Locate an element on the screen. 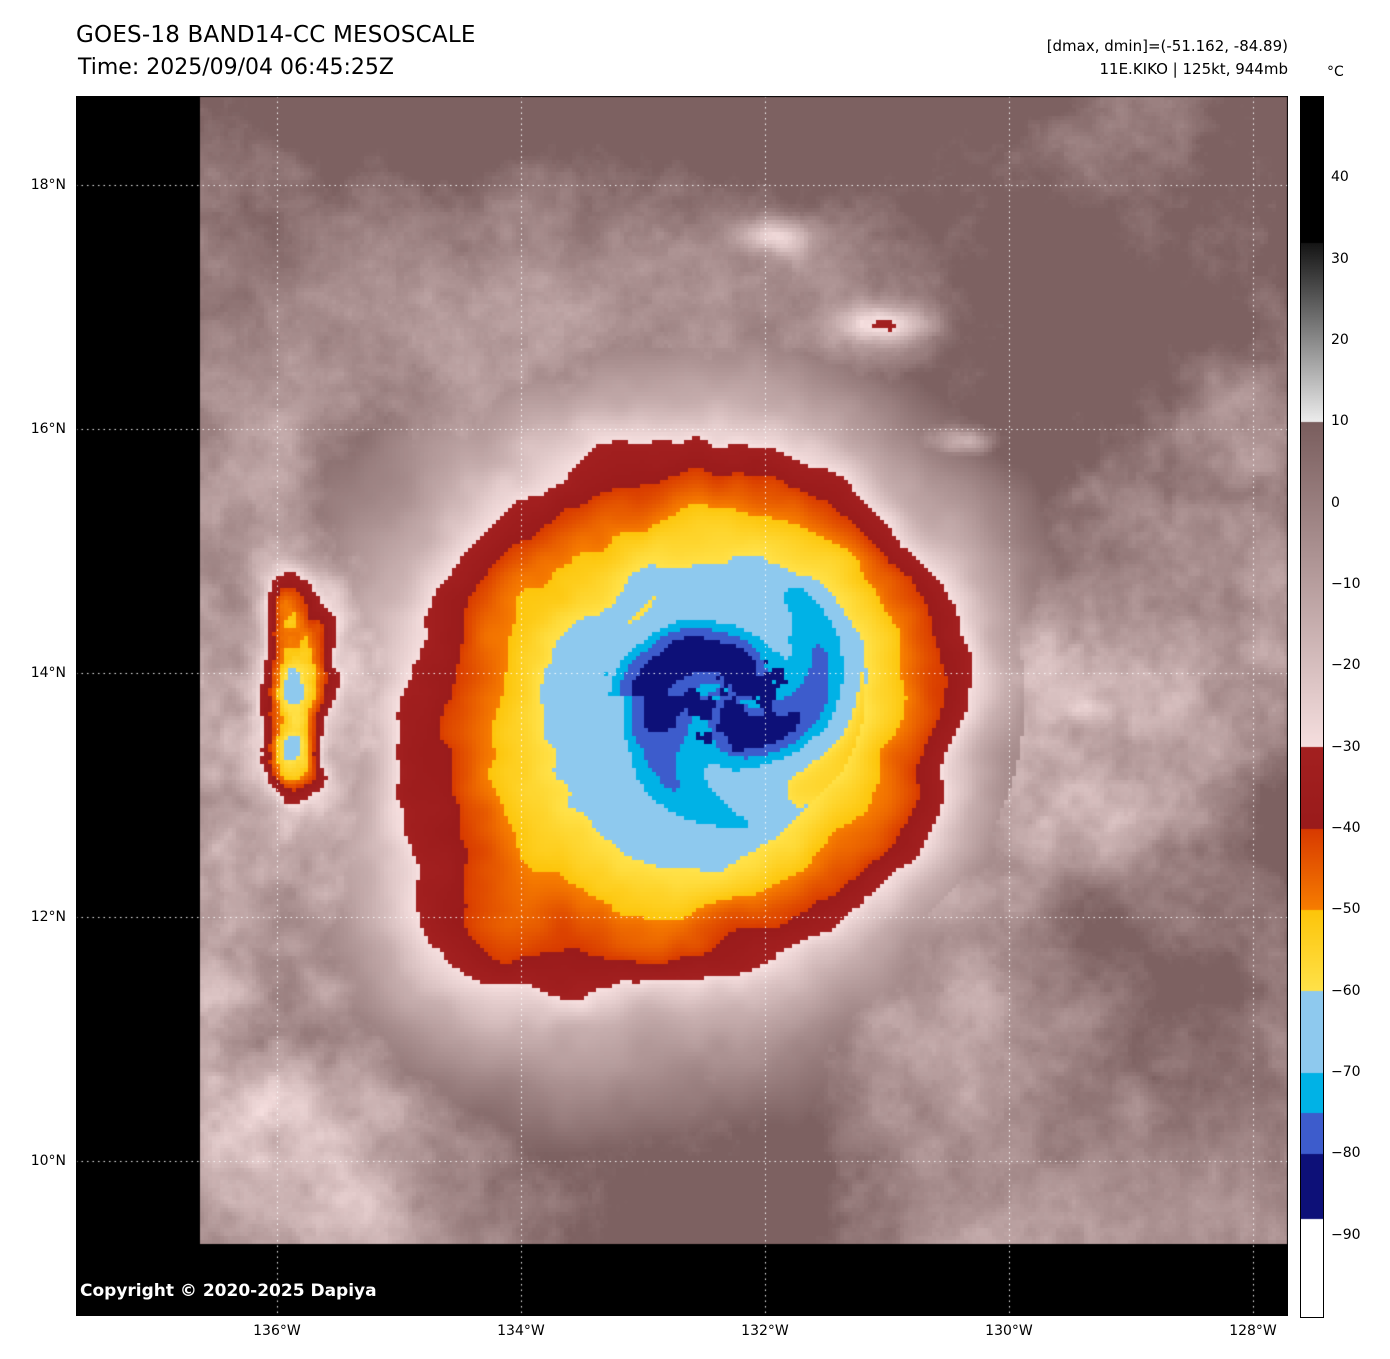  colorbar-tick-label: −90 is located at coordinates (1346, 1234).